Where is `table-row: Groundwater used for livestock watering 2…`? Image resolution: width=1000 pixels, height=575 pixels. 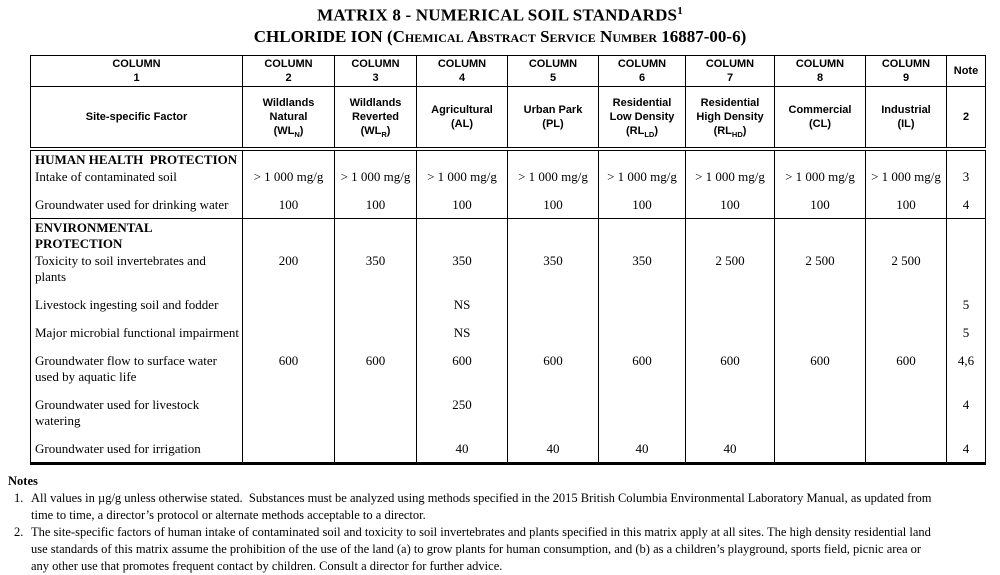
table-row: Groundwater used for livestock watering 2… is located at coordinates (508, 418).